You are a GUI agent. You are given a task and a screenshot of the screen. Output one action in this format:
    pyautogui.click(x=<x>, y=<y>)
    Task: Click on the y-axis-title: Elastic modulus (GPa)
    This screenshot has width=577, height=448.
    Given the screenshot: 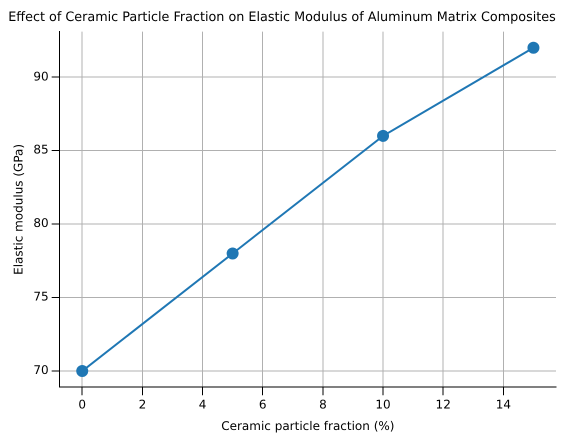 What is the action you would take?
    pyautogui.click(x=18, y=209)
    